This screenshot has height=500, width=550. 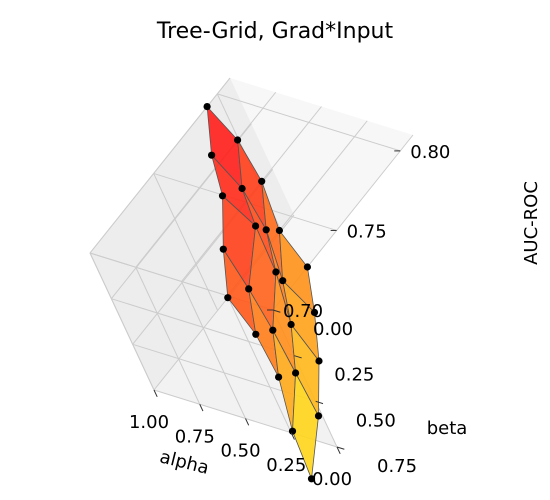 What do you see at coordinates (376, 420) in the screenshot?
I see `y-tick-label: 0.50` at bounding box center [376, 420].